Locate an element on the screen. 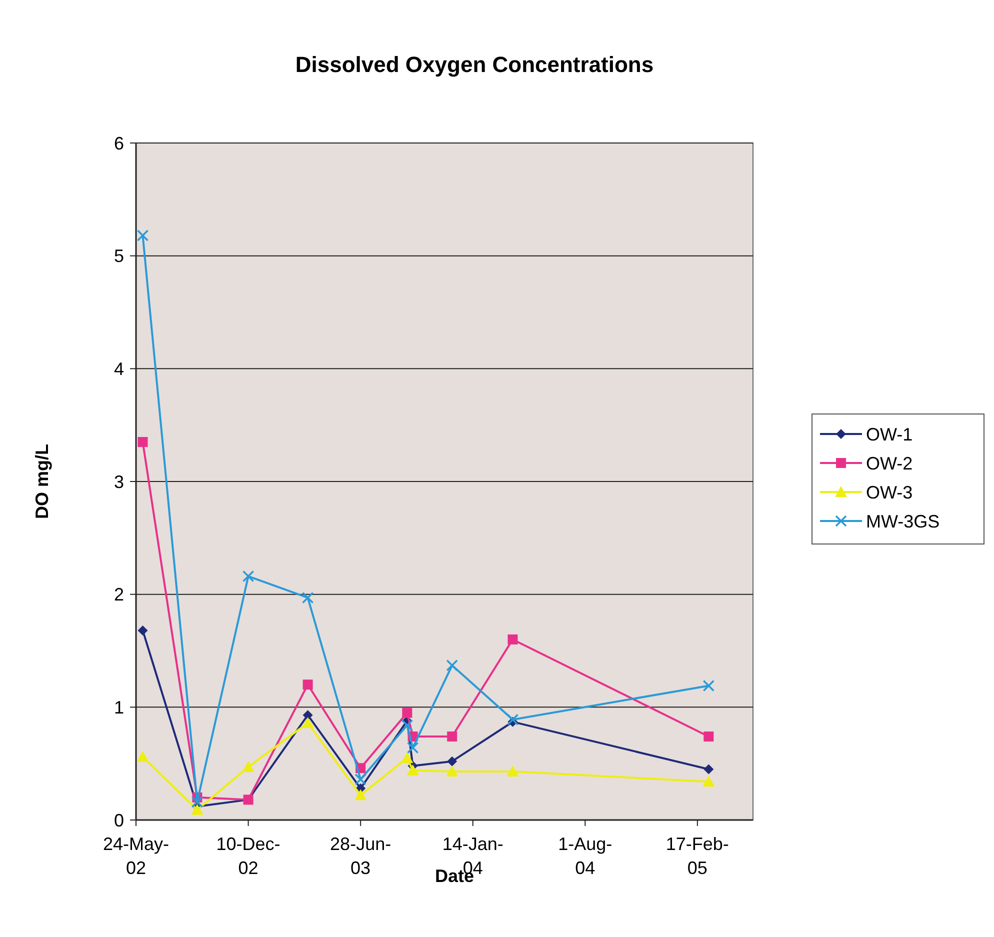 This screenshot has height=937, width=994. legend-label: OW-1 is located at coordinates (889, 434).